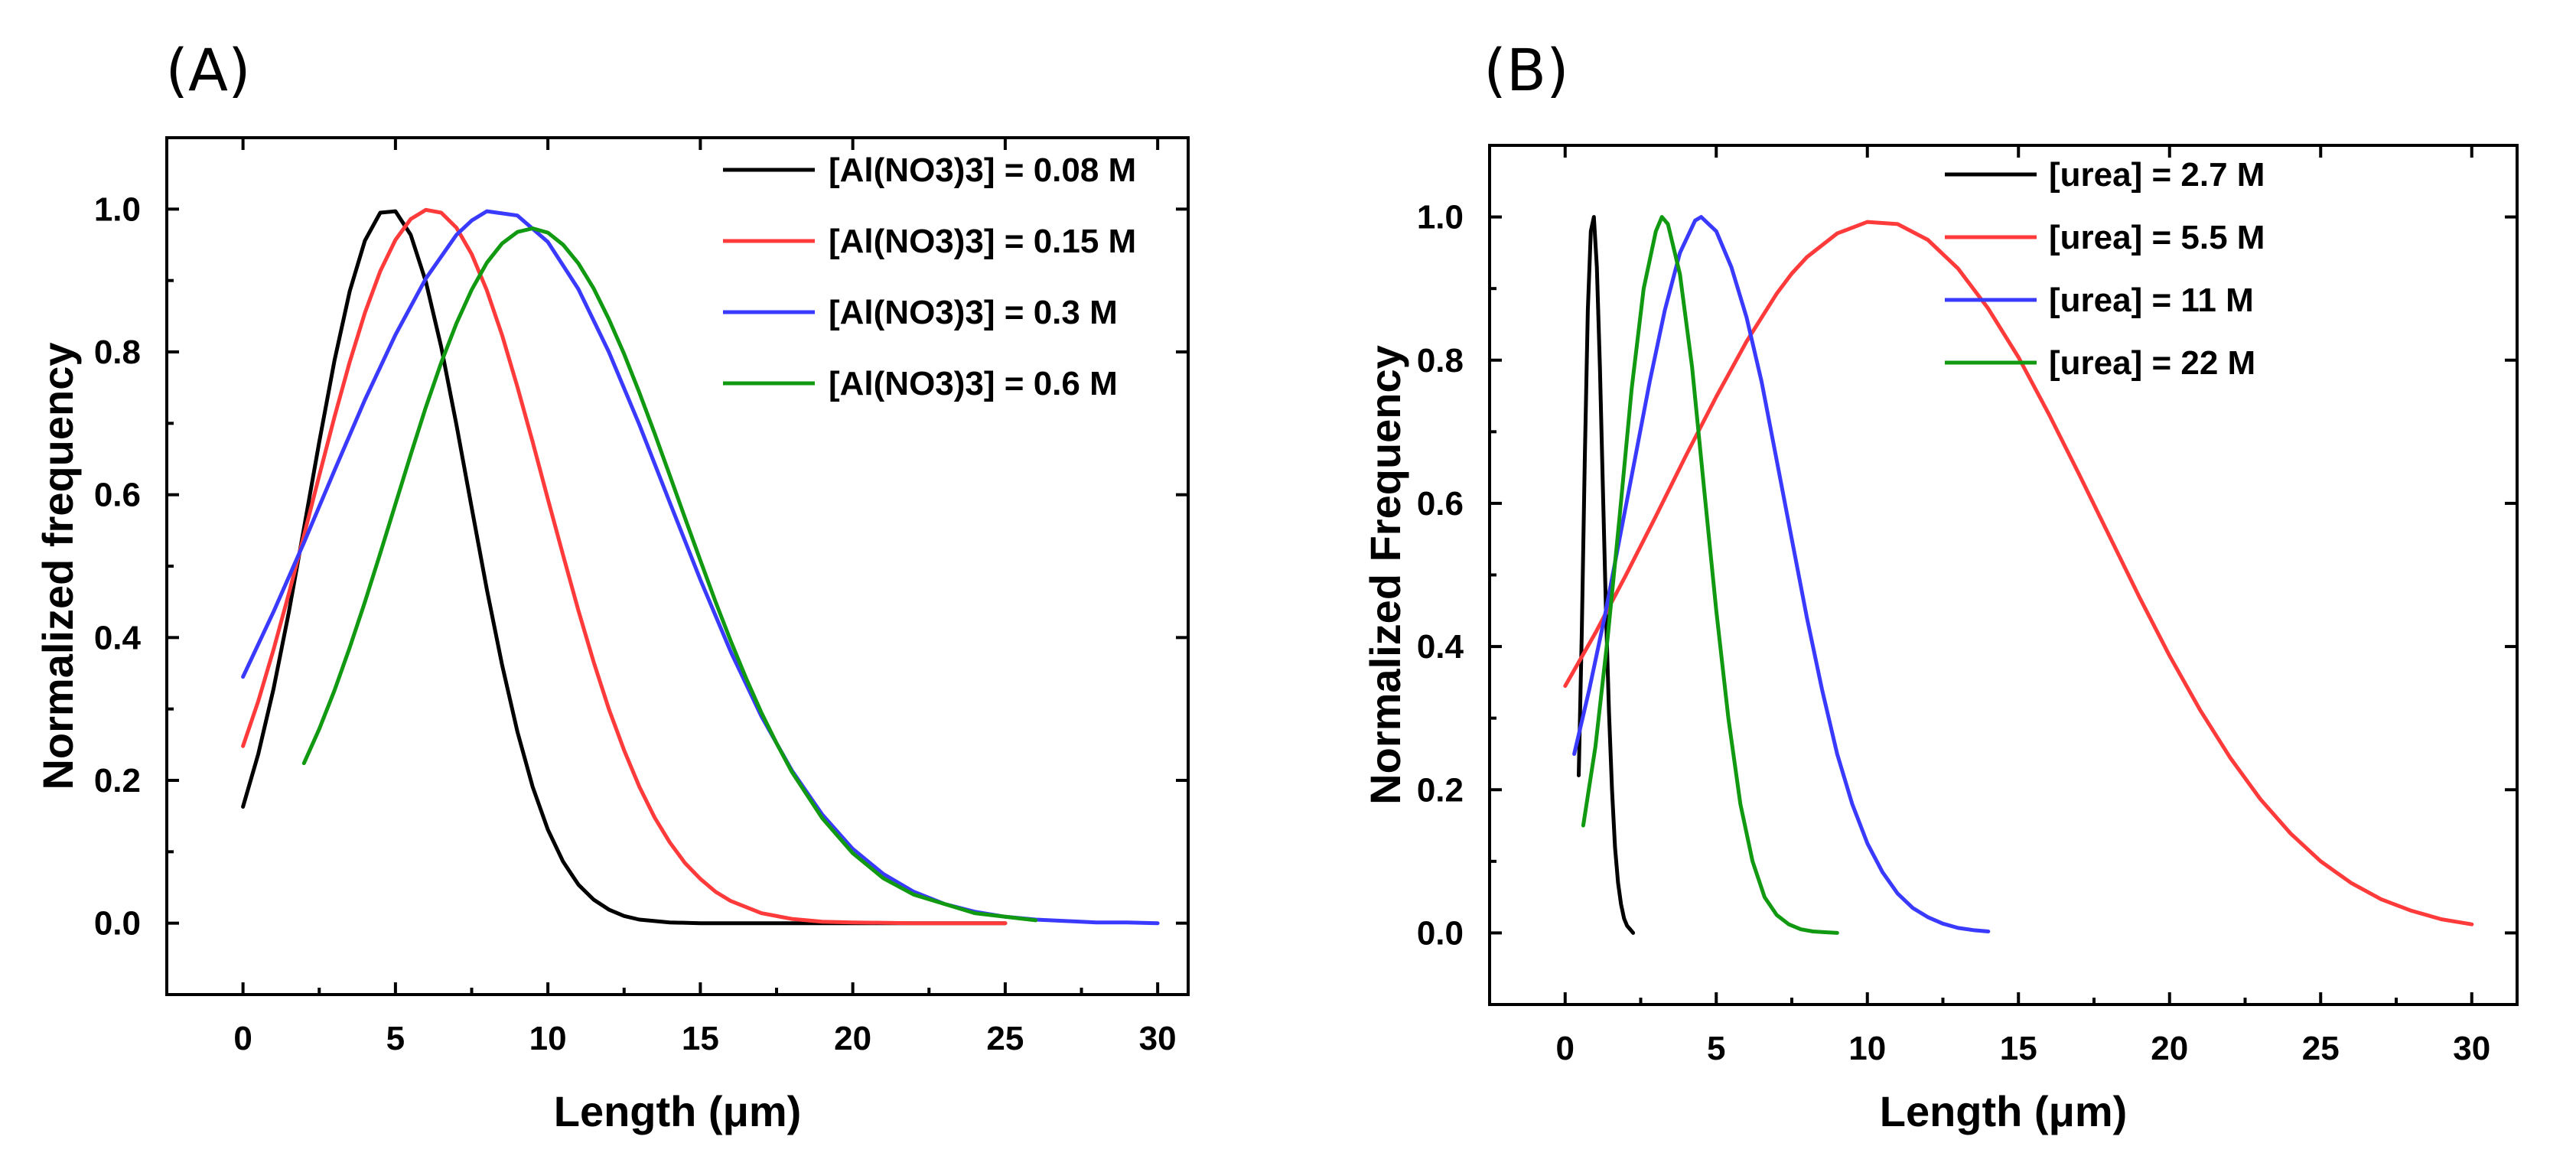 The height and width of the screenshot is (1156, 2576). What do you see at coordinates (2157, 175) in the screenshot?
I see `legend-label: [urea] = 2.7 M` at bounding box center [2157, 175].